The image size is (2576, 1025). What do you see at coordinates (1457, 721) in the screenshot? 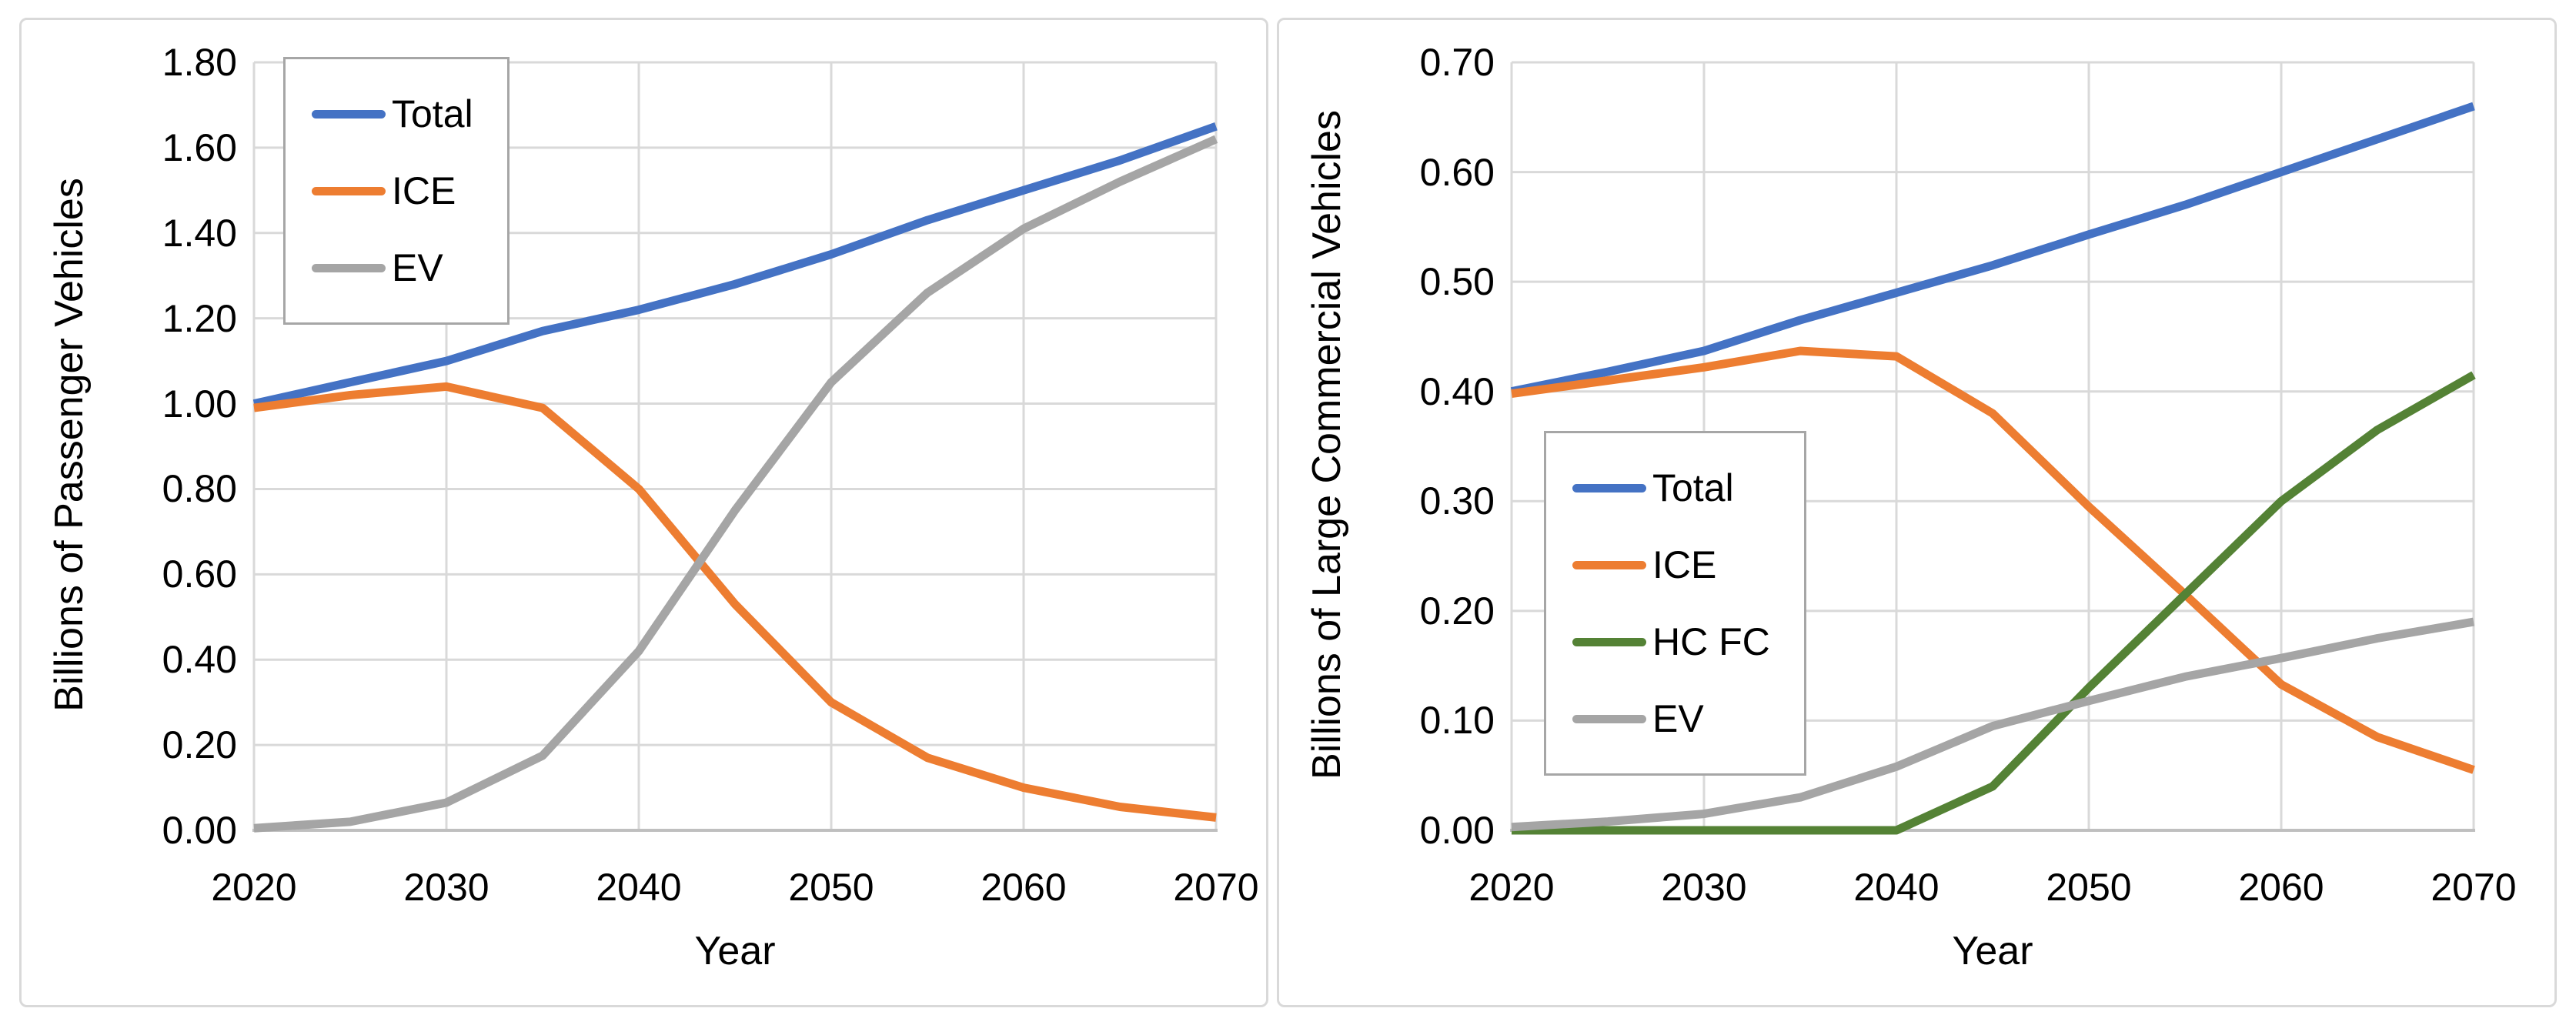
I see `y-tick-label: 0.10` at bounding box center [1457, 721].